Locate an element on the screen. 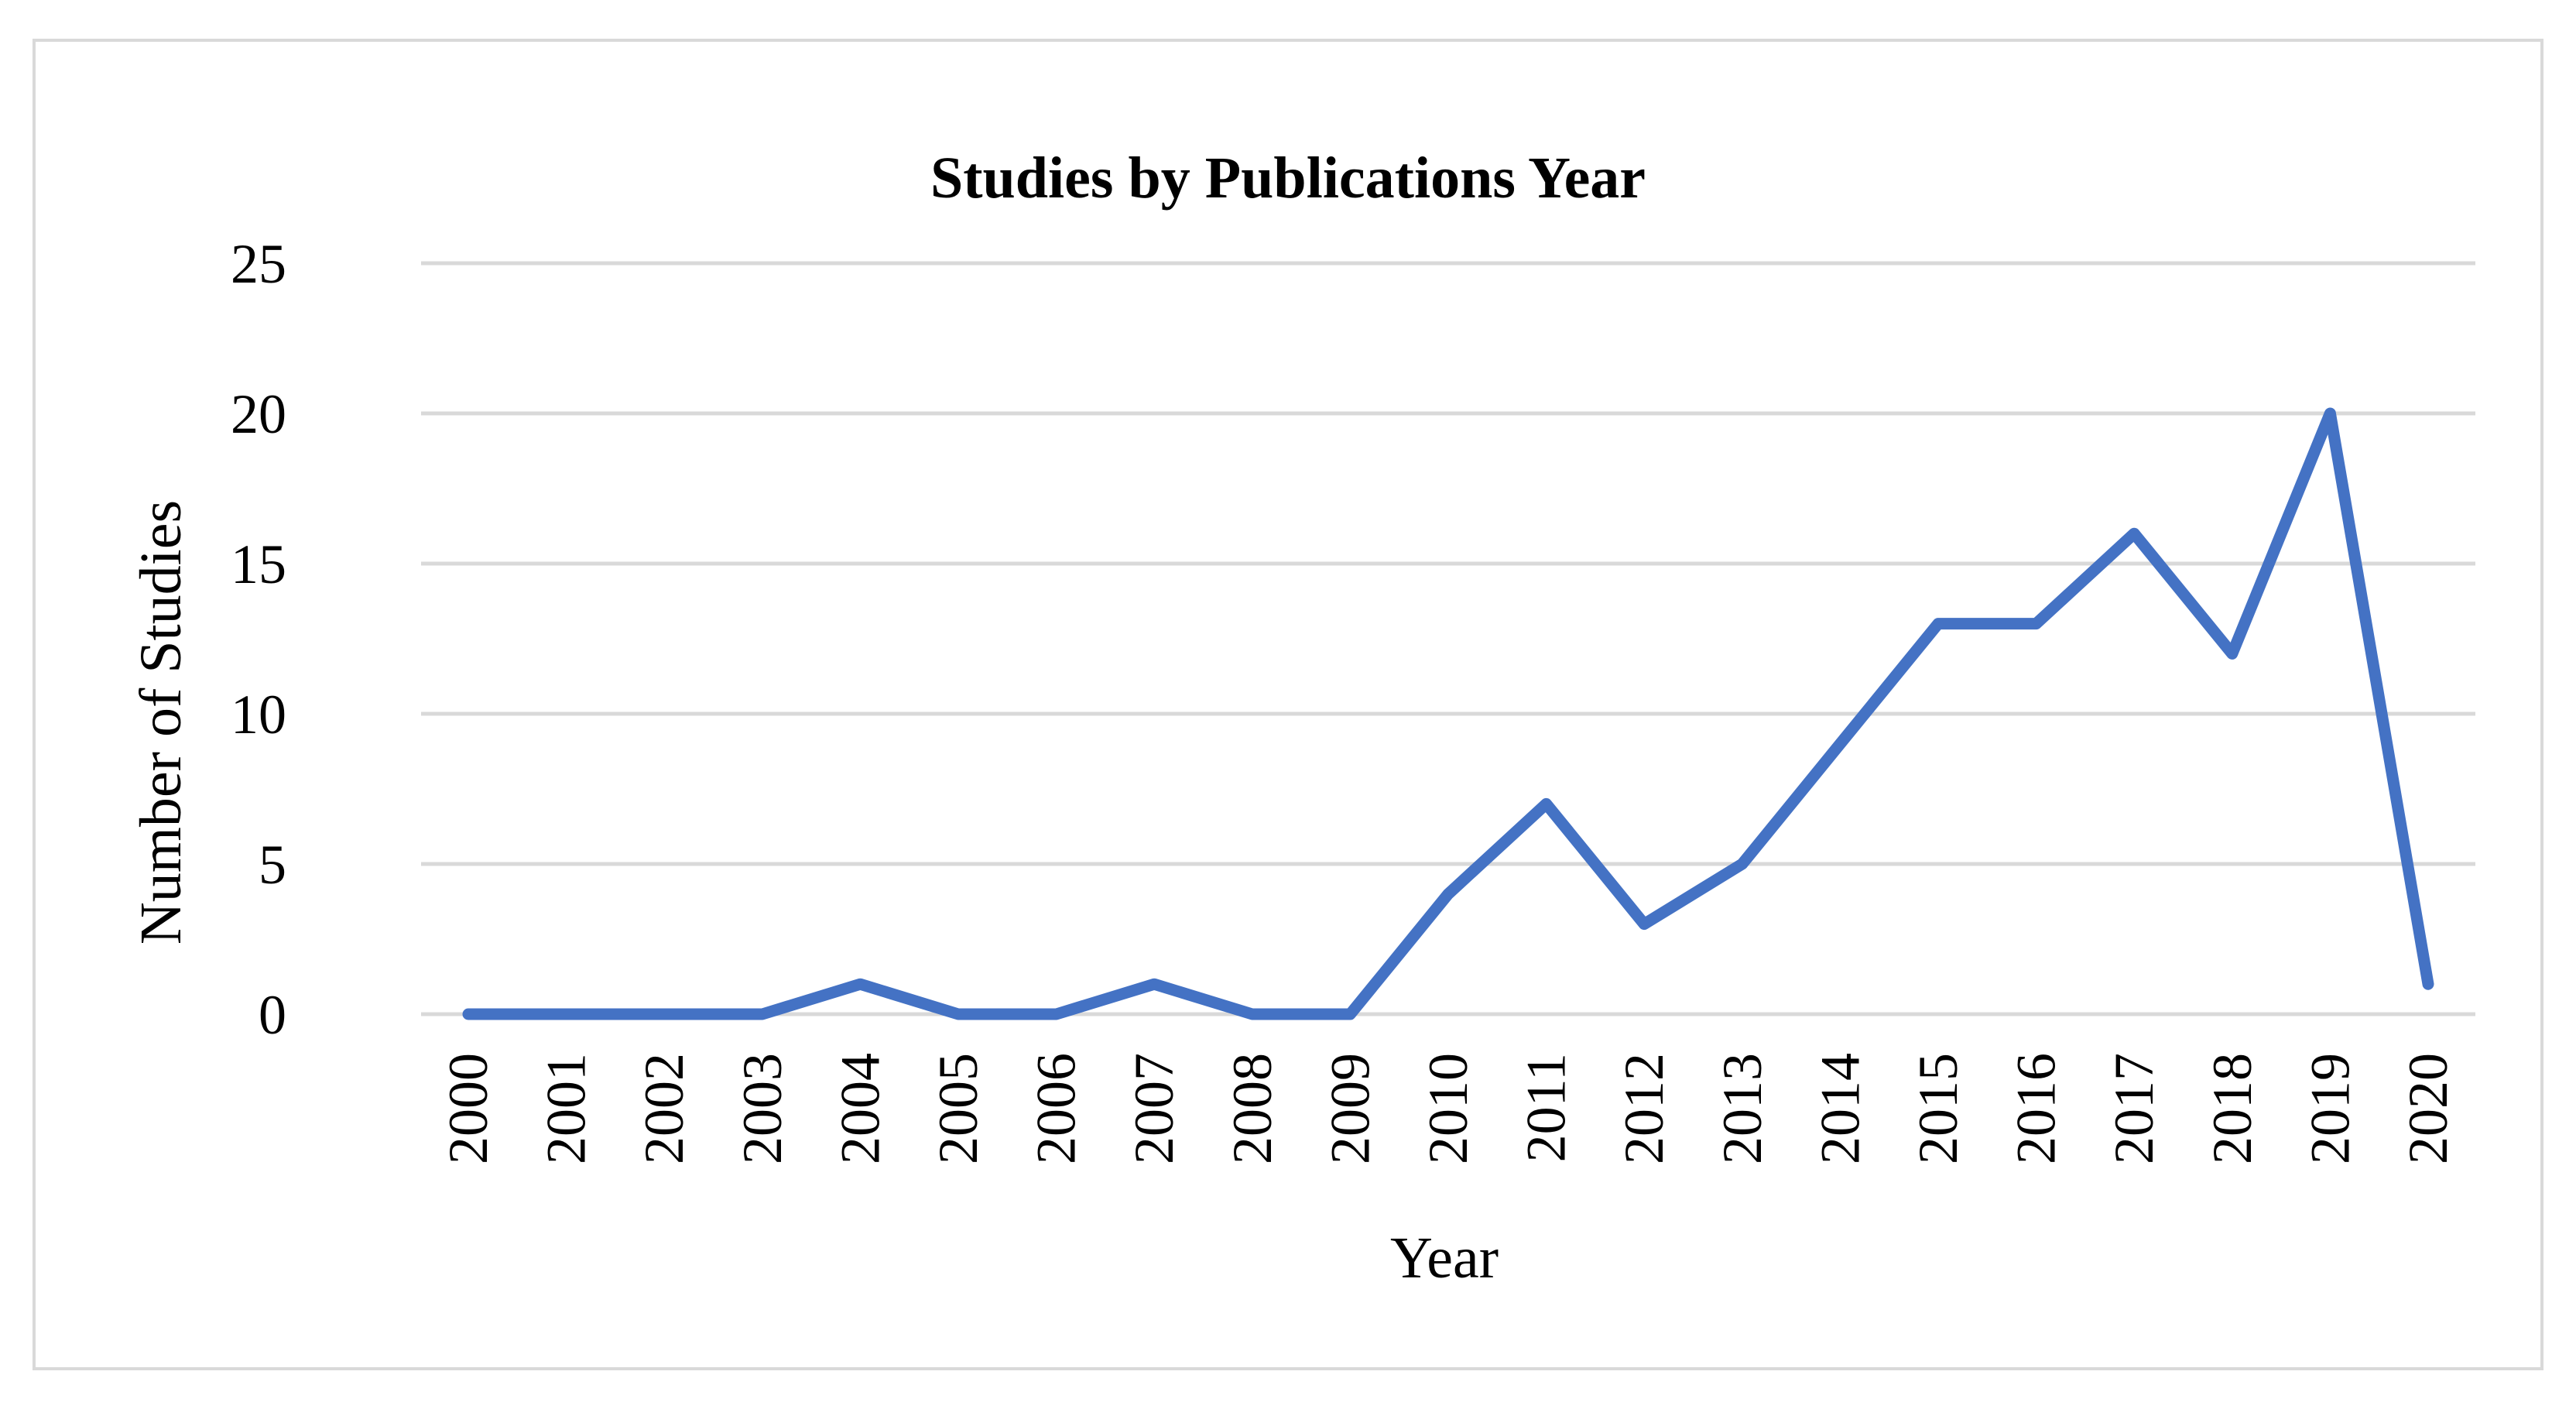 The height and width of the screenshot is (1409, 2576). x-tick-label: 2017 is located at coordinates (2134, 1108).